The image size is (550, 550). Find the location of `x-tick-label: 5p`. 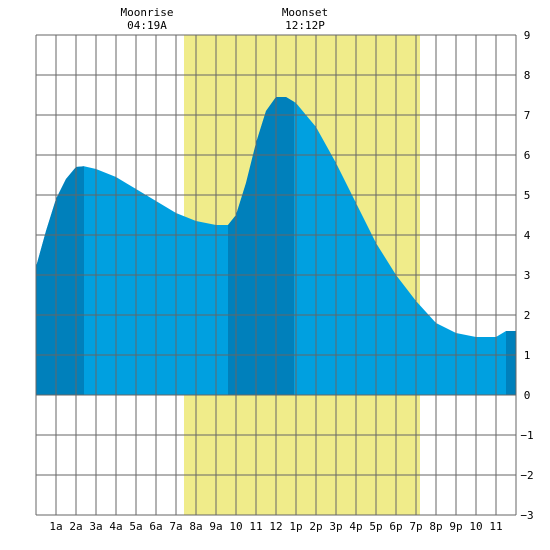

x-tick-label: 5p is located at coordinates (375, 526).